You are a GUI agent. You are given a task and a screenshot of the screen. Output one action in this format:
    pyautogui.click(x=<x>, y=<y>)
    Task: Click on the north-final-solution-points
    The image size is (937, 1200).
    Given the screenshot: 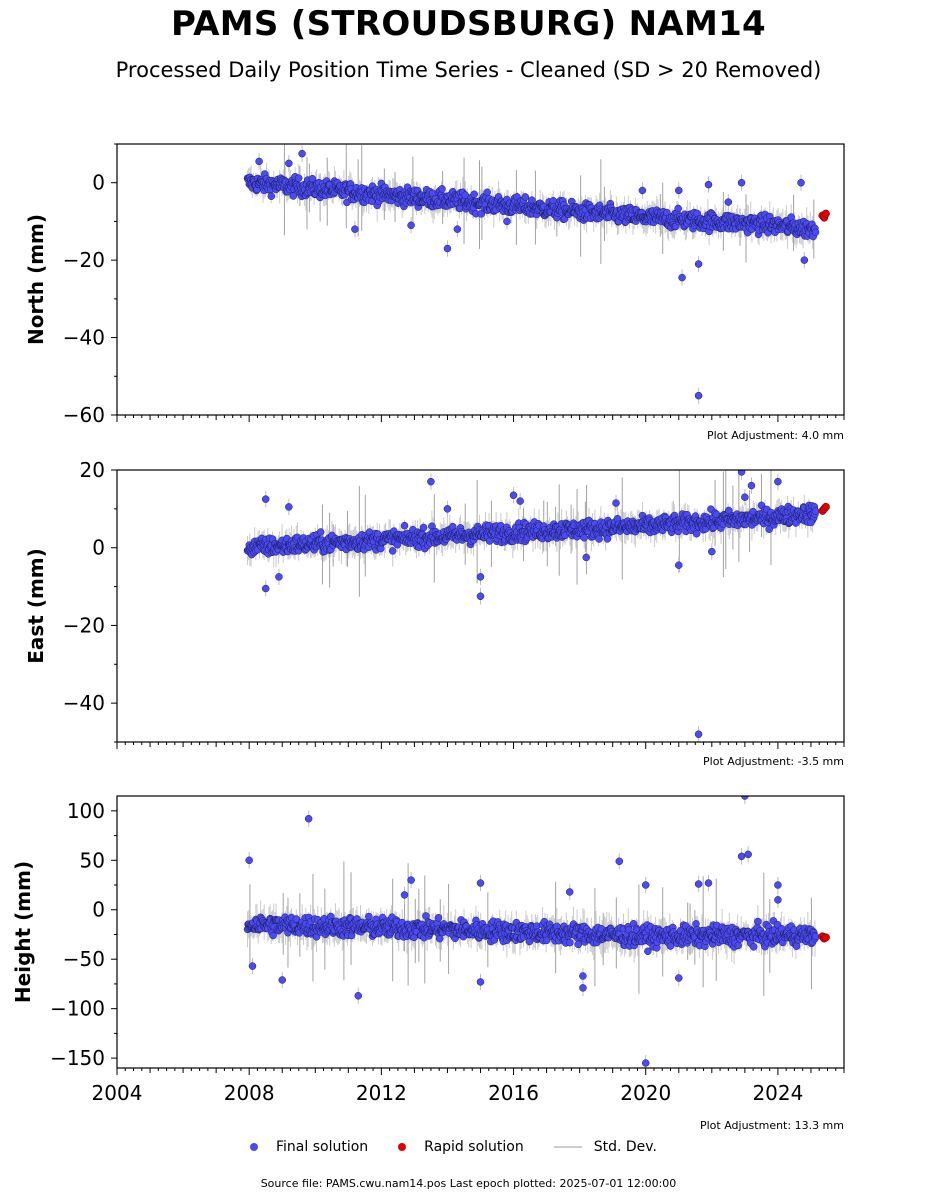 What is the action you would take?
    pyautogui.click(x=531, y=274)
    